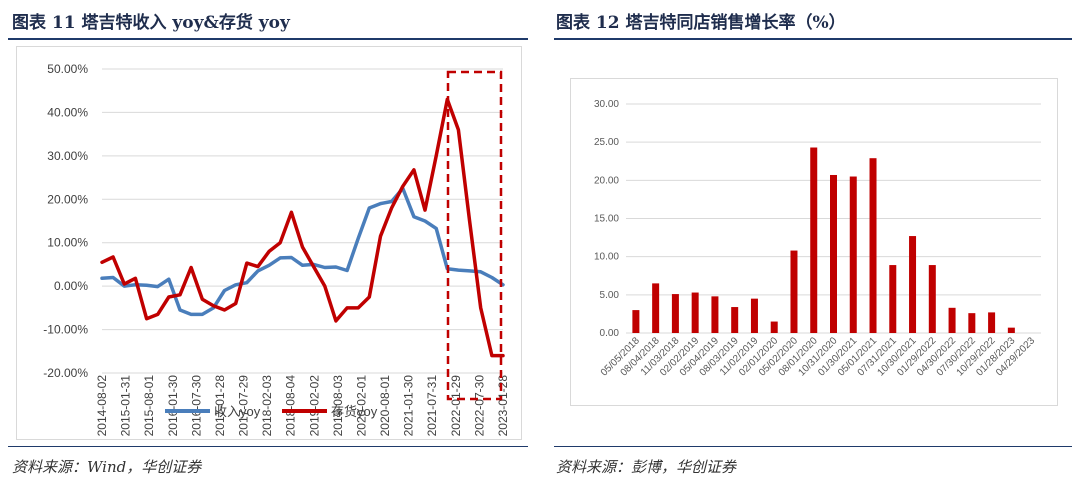  Describe the element at coordinates (67, 156) in the screenshot. I see `y-tick-label: 30.00%` at that location.